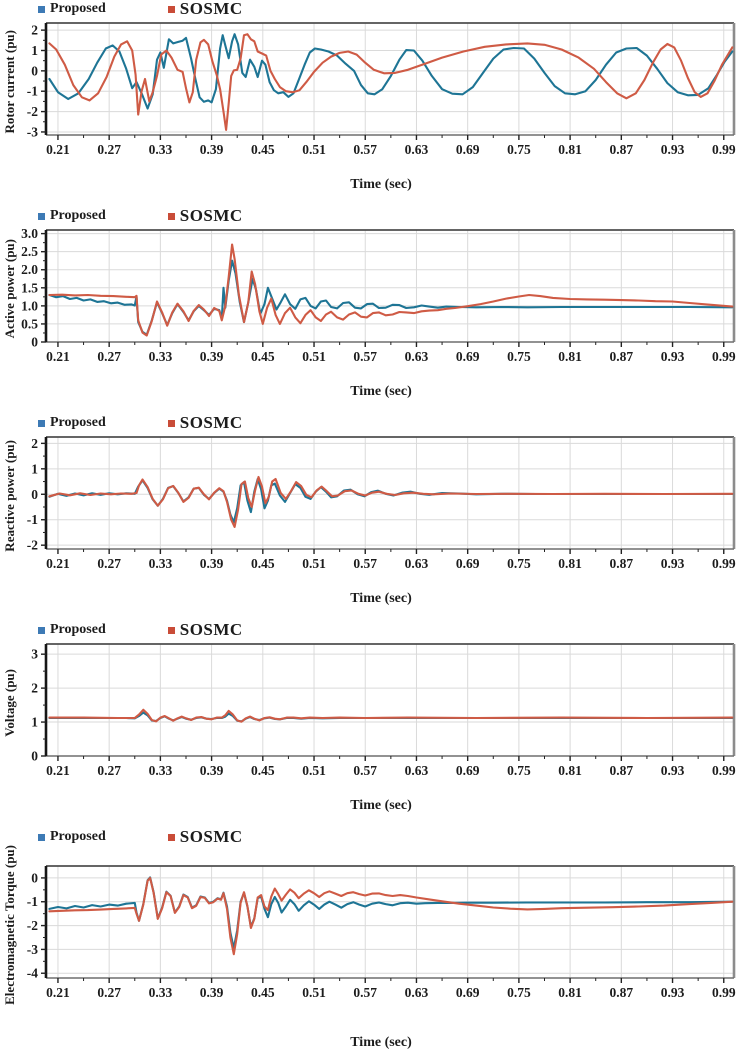  Describe the element at coordinates (212, 563) in the screenshot. I see `x-tick-label: 0.39` at that location.